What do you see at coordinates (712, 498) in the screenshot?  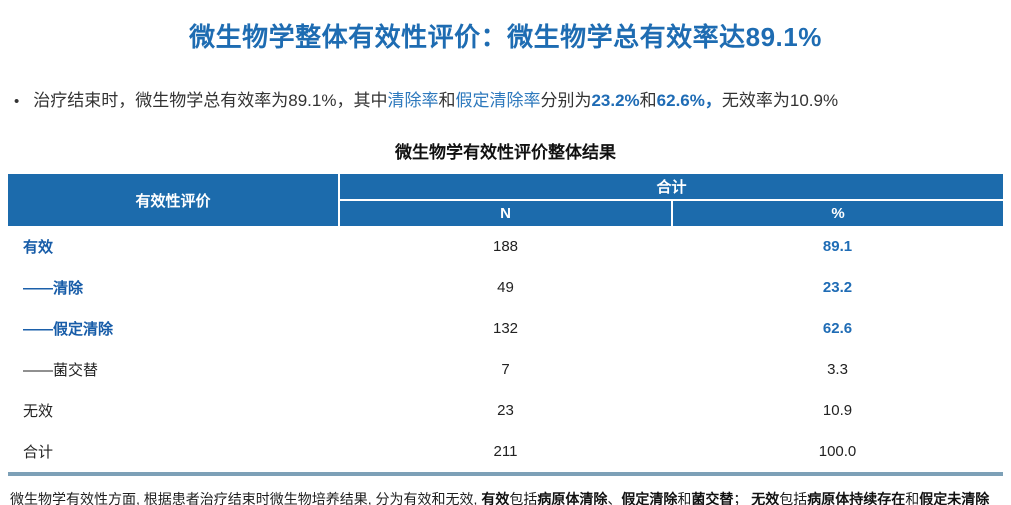 I see `text-segment: 菌交替` at bounding box center [712, 498].